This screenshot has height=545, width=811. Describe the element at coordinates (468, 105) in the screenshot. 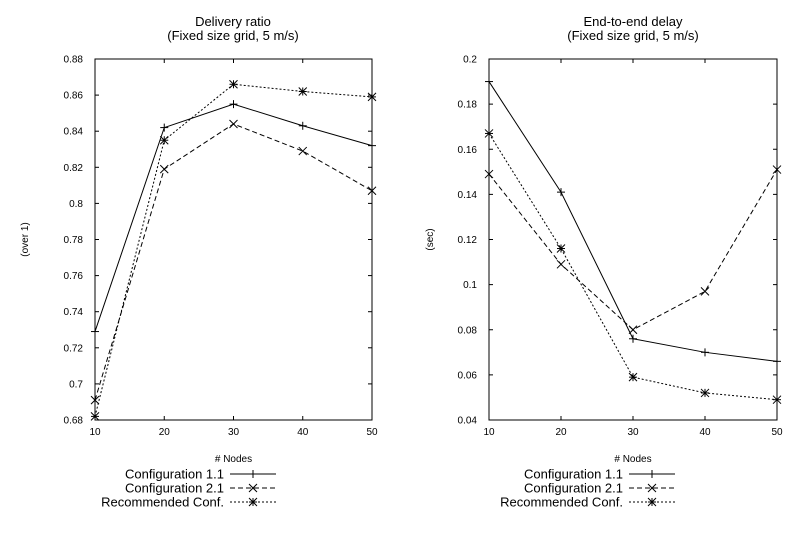

I see `y-tick-label: 0.18` at that location.